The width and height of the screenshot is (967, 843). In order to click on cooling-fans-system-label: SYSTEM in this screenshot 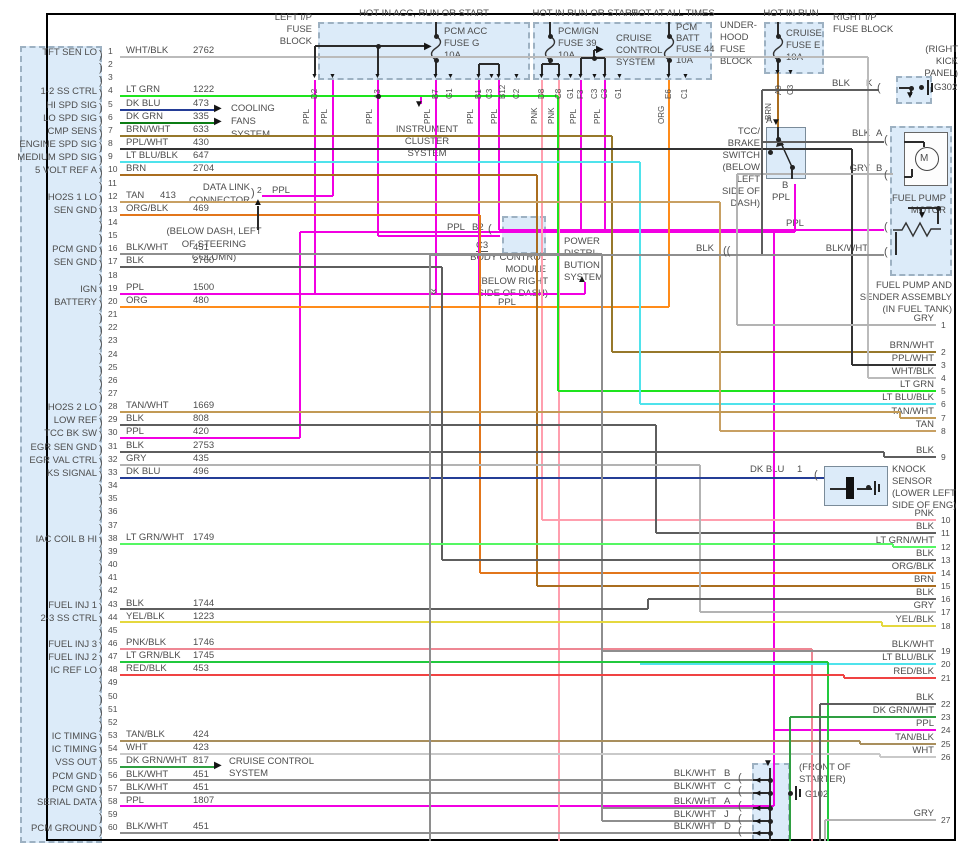, I will do `click(250, 134)`.